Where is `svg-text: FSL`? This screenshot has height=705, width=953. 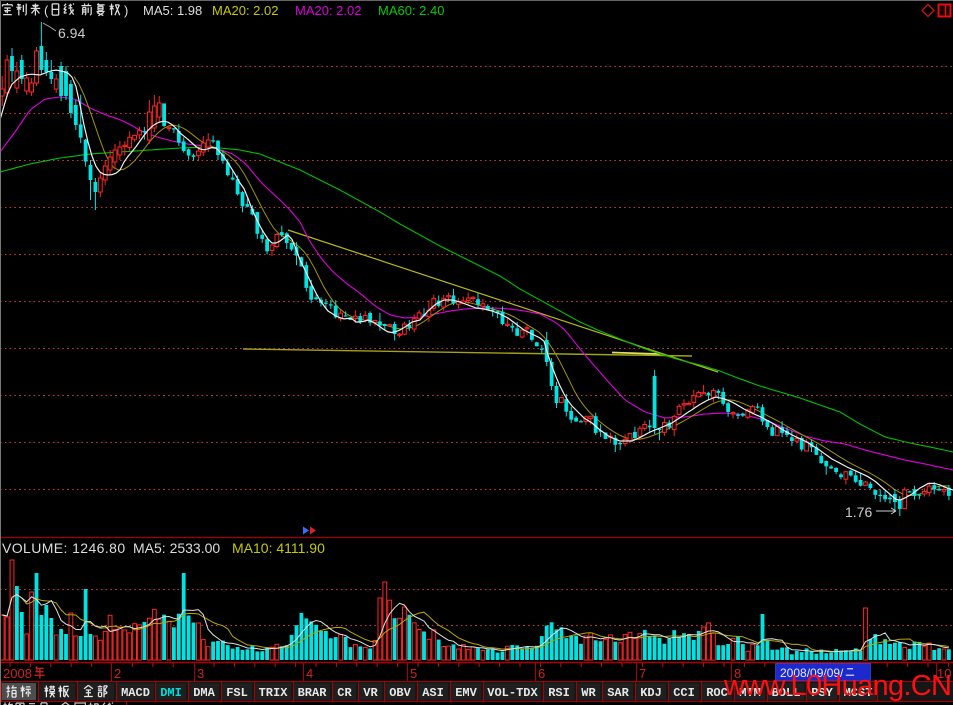
svg-text: FSL is located at coordinates (237, 693).